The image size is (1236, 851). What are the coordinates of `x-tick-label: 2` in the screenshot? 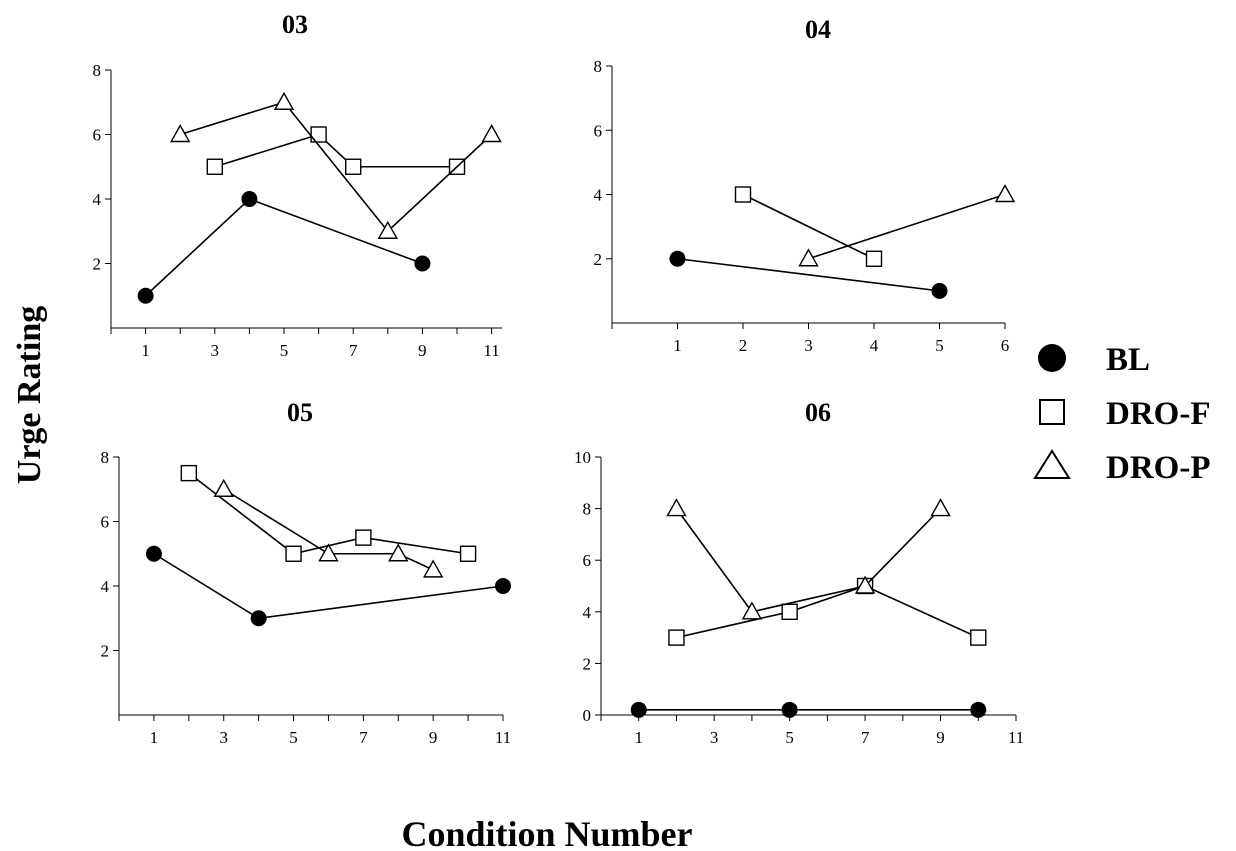 It's located at (743, 345).